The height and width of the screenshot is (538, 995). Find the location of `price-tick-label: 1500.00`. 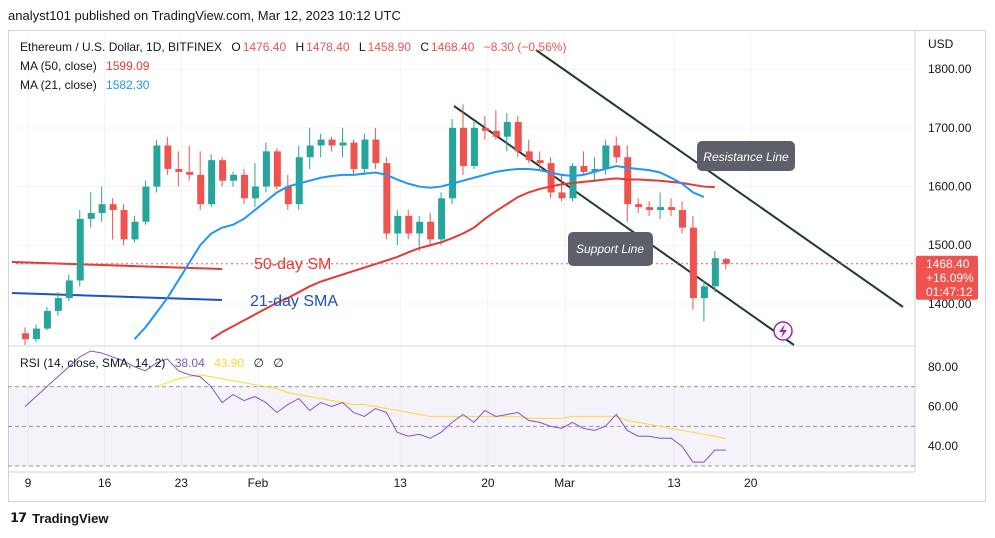

price-tick-label: 1500.00 is located at coordinates (950, 245).